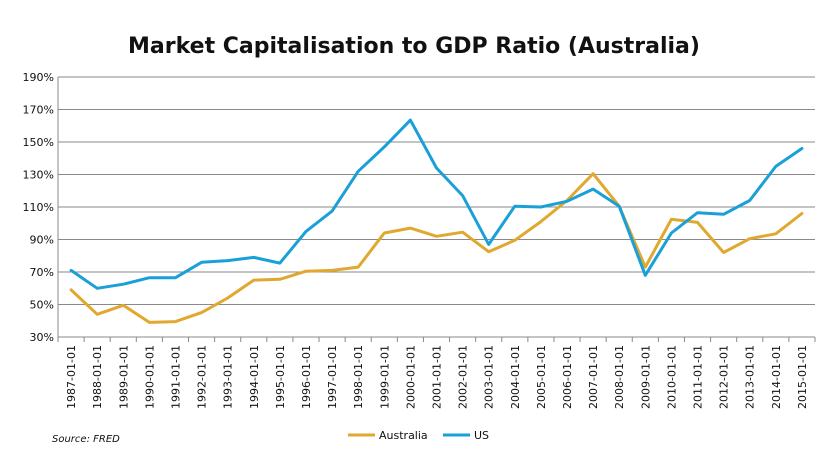  Describe the element at coordinates (802, 377) in the screenshot. I see `x-tick-label: 2015-01-01` at that location.